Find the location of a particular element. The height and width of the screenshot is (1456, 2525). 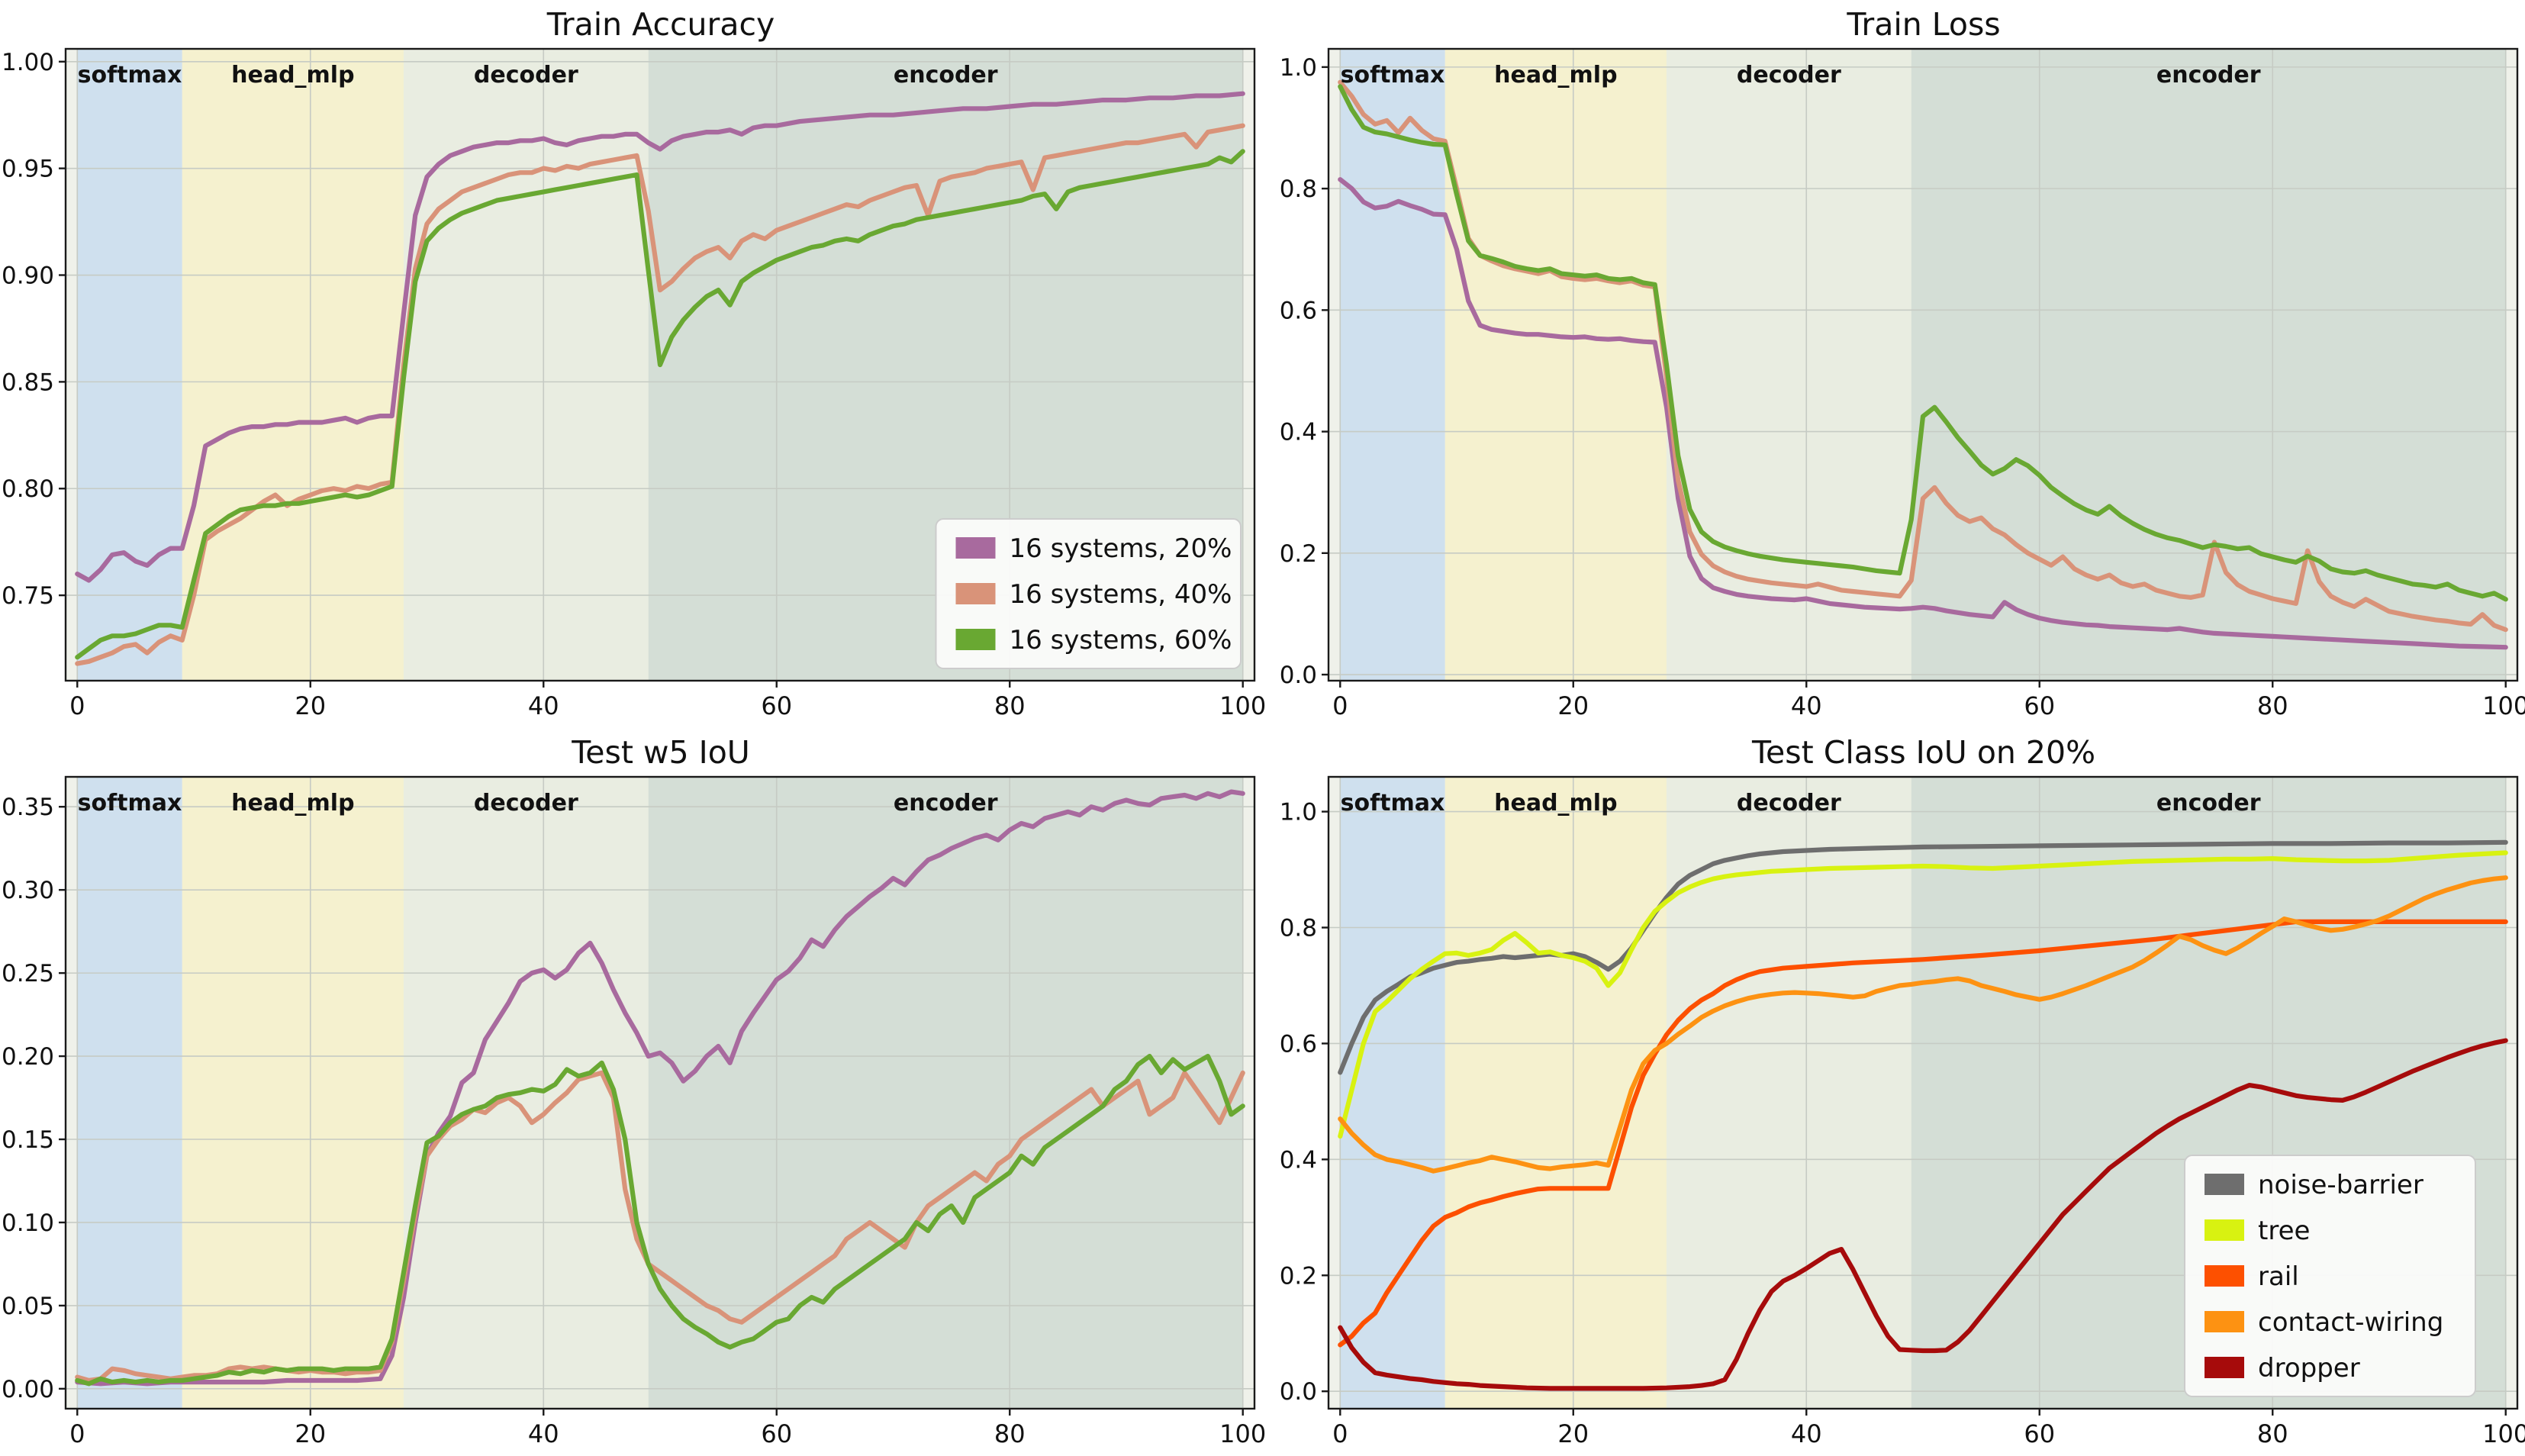

legend-swatch-contact-wiring is located at coordinates (2224, 1321).